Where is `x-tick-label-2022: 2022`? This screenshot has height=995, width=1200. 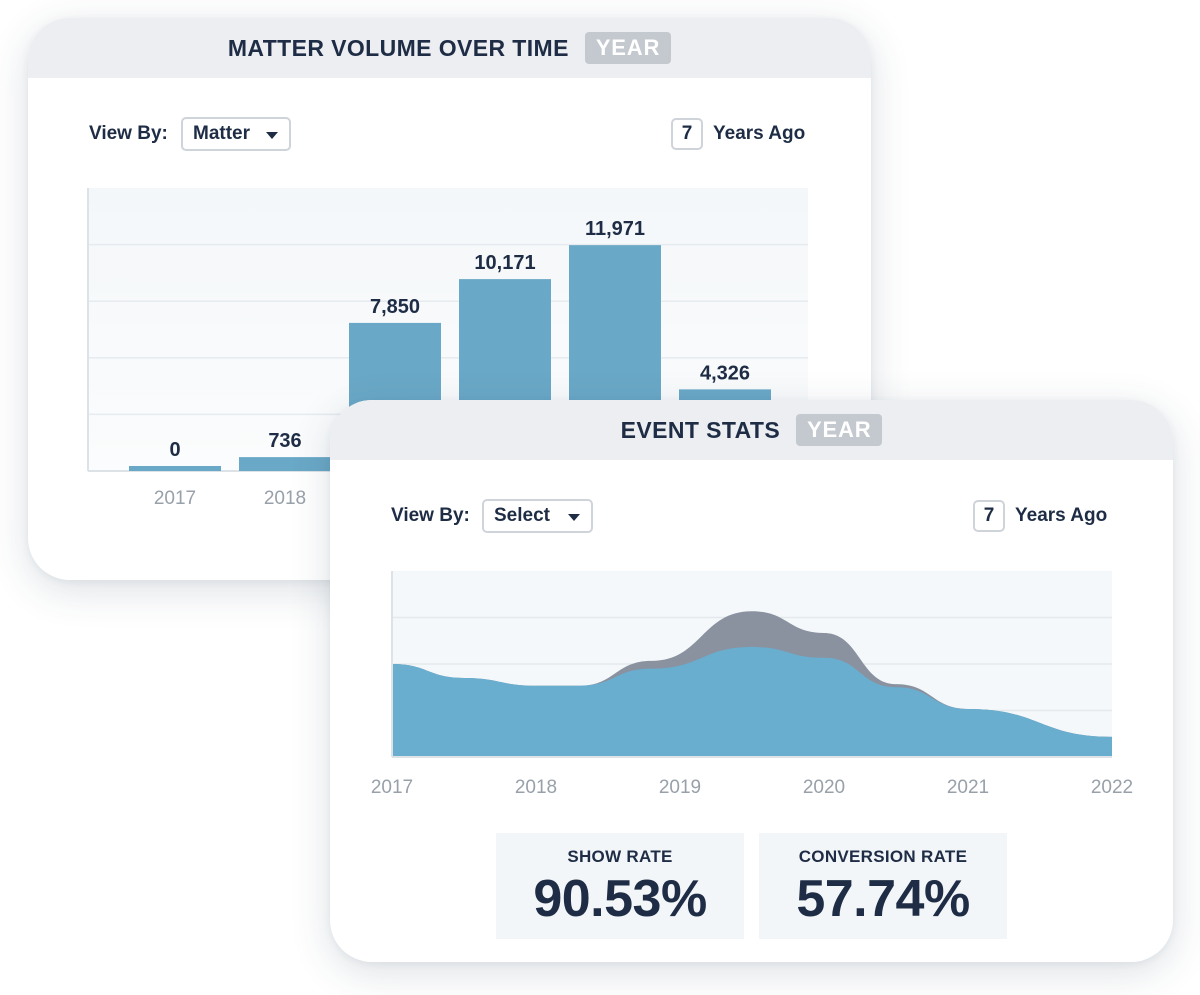 x-tick-label-2022: 2022 is located at coordinates (1112, 787).